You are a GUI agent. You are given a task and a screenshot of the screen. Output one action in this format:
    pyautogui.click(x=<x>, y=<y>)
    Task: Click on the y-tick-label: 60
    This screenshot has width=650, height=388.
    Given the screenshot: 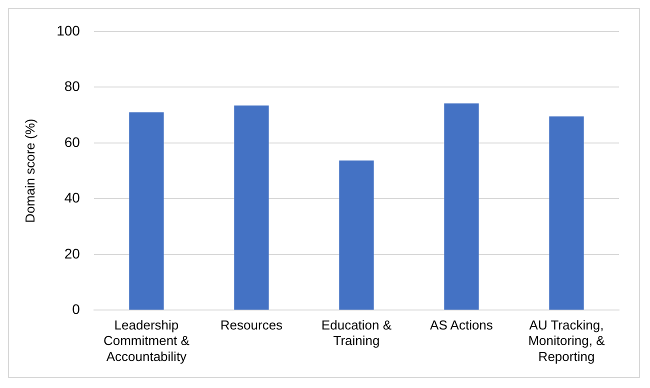 What is the action you would take?
    pyautogui.click(x=72, y=142)
    